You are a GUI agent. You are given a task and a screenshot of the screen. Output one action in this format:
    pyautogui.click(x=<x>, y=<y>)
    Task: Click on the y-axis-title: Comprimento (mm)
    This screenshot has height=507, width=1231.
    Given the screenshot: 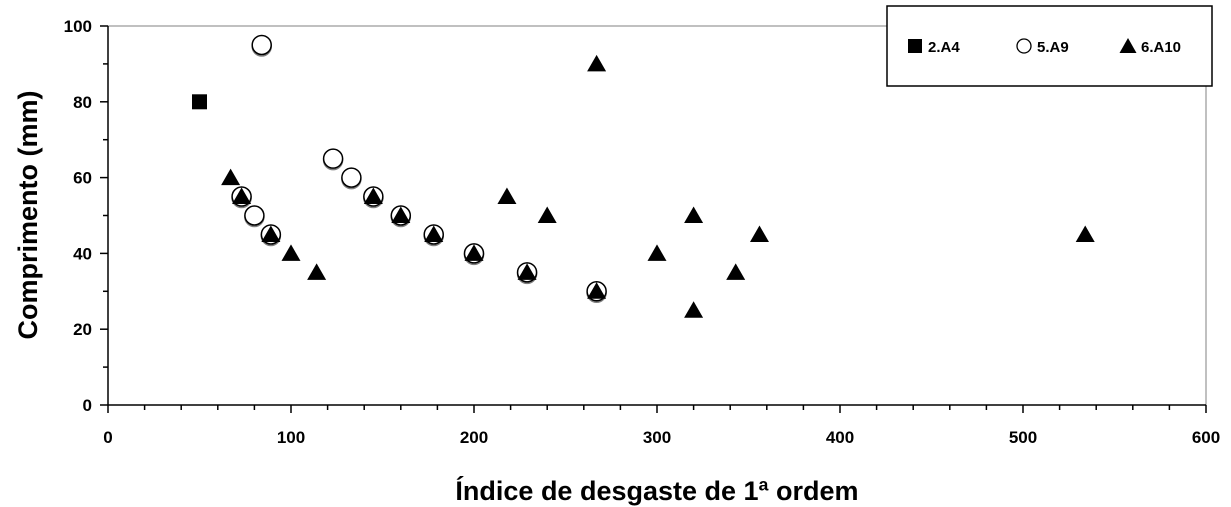 What is the action you would take?
    pyautogui.click(x=28, y=215)
    